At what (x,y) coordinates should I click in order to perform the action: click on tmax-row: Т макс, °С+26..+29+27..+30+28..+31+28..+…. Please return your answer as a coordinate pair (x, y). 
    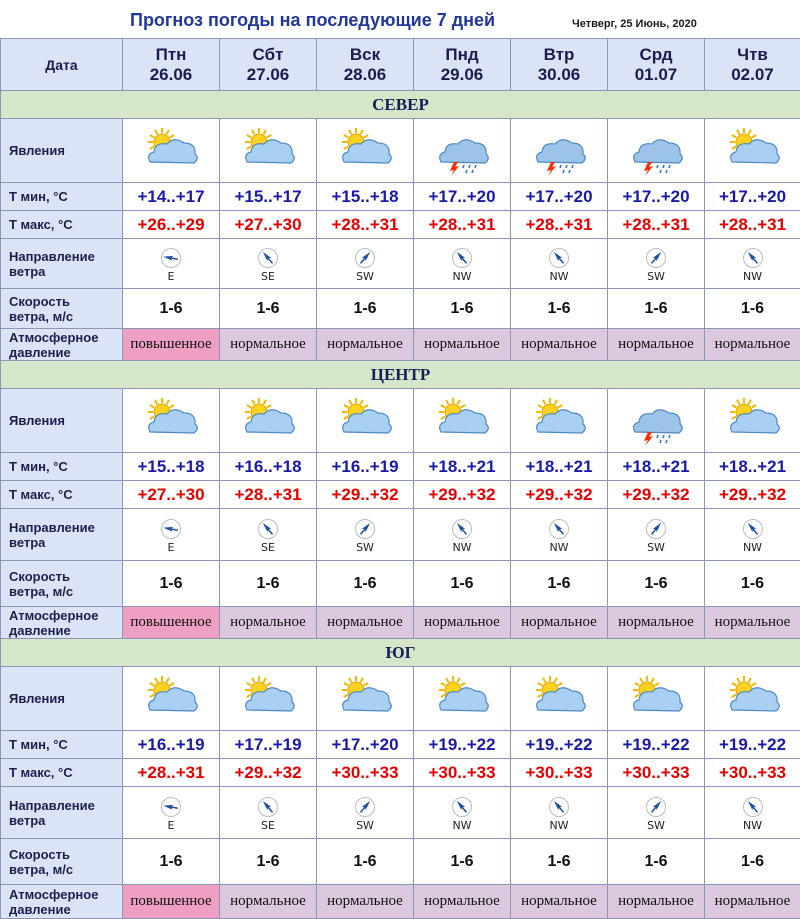
    Looking at the image, I should click on (400, 225).